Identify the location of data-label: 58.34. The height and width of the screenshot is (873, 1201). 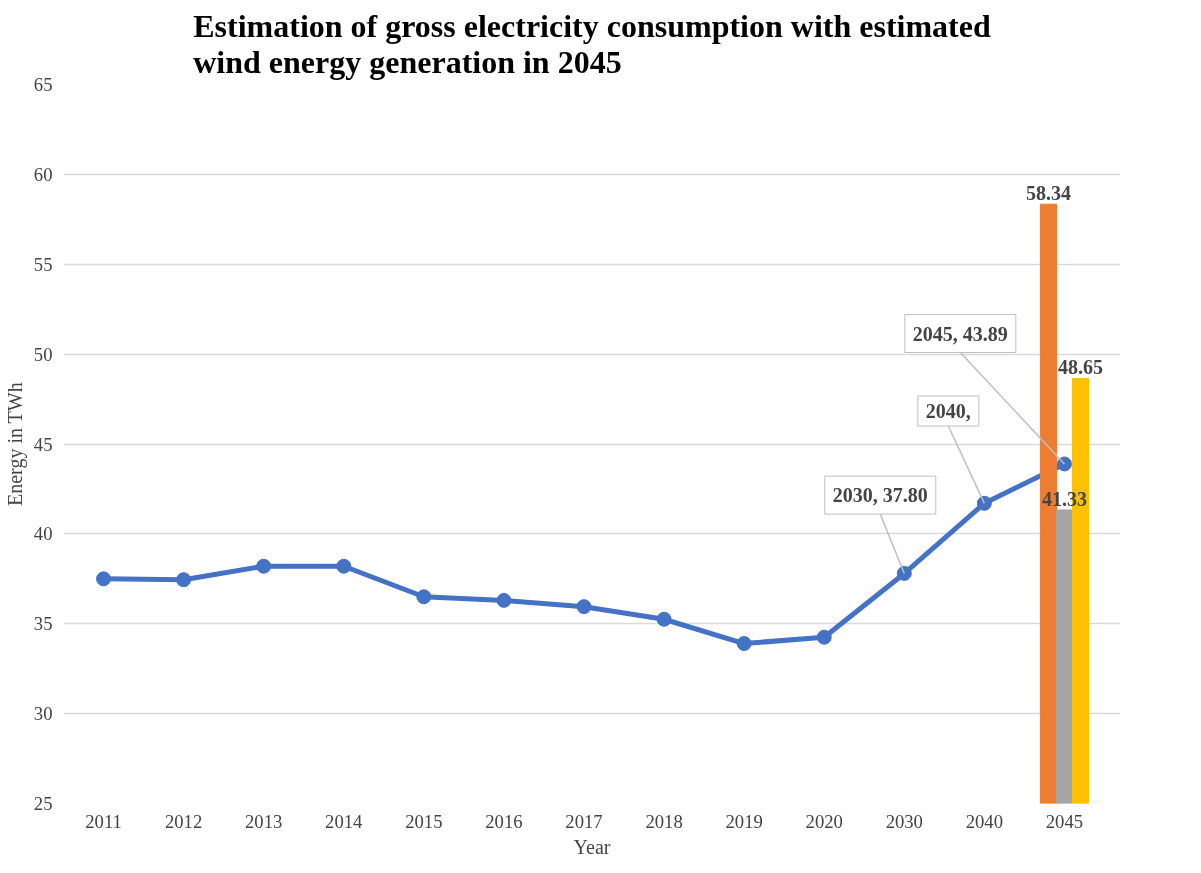
(1048, 193).